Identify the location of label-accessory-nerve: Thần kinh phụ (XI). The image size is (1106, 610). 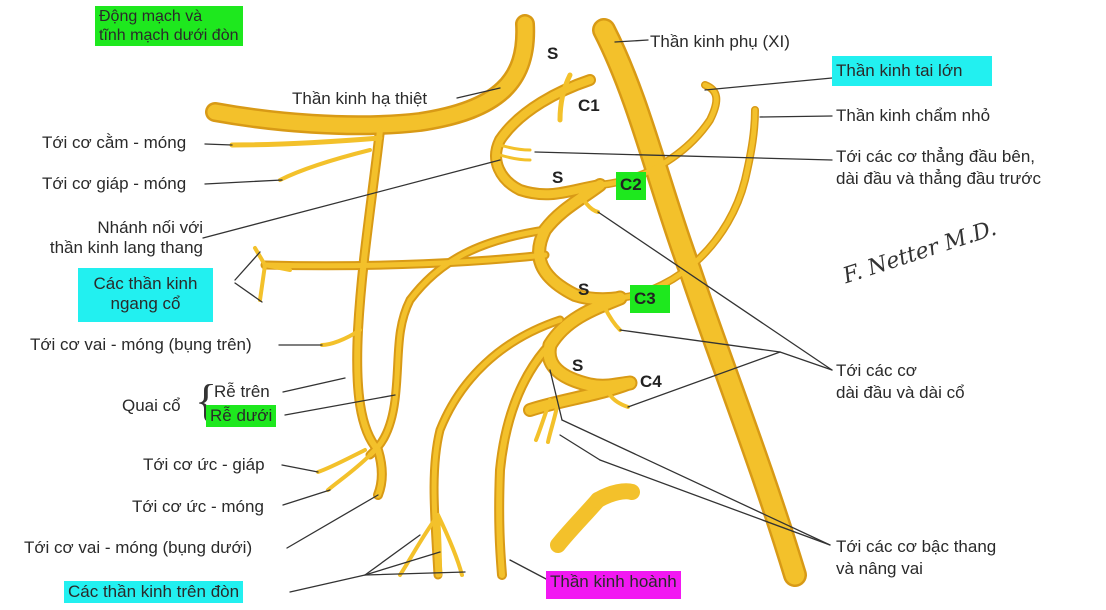
(720, 41).